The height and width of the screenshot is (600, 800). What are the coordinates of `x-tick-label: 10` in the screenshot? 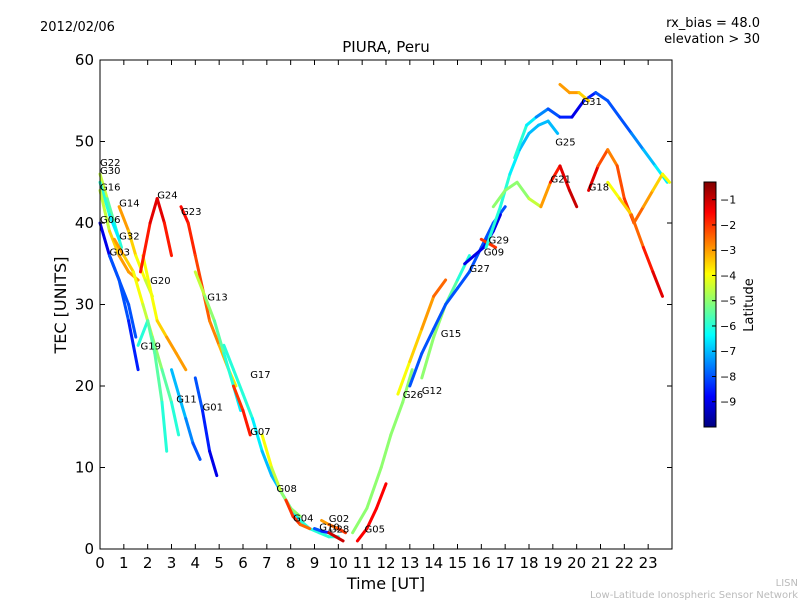 It's located at (338, 563).